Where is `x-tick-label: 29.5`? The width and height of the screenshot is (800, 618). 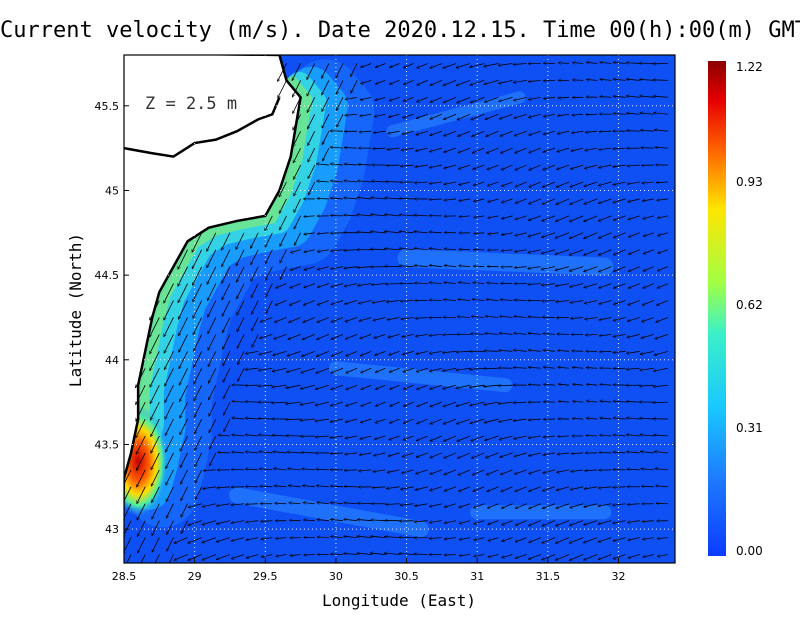 x-tick-label: 29.5 is located at coordinates (265, 576).